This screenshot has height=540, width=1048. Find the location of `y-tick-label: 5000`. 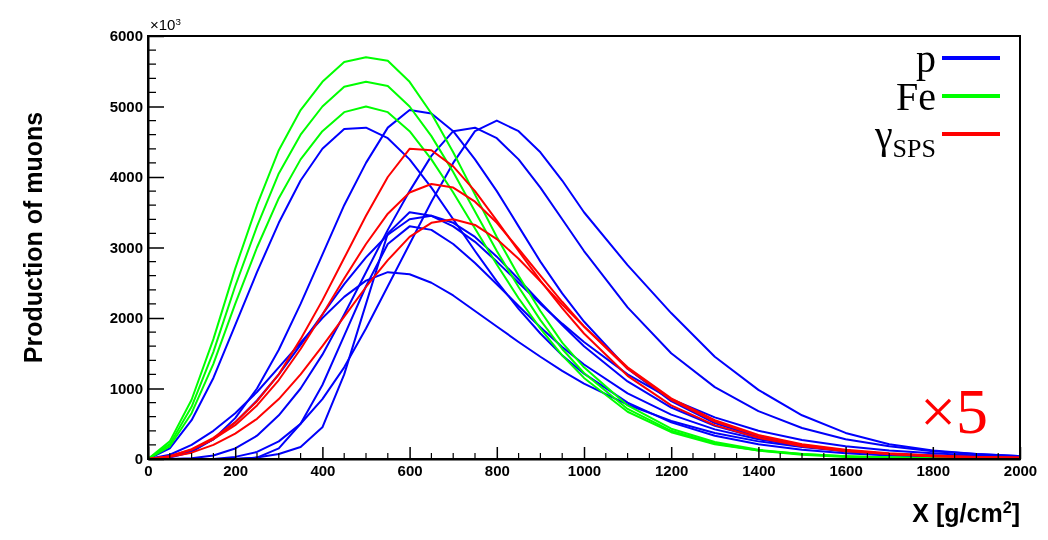

y-tick-label: 5000 is located at coordinates (126, 106).